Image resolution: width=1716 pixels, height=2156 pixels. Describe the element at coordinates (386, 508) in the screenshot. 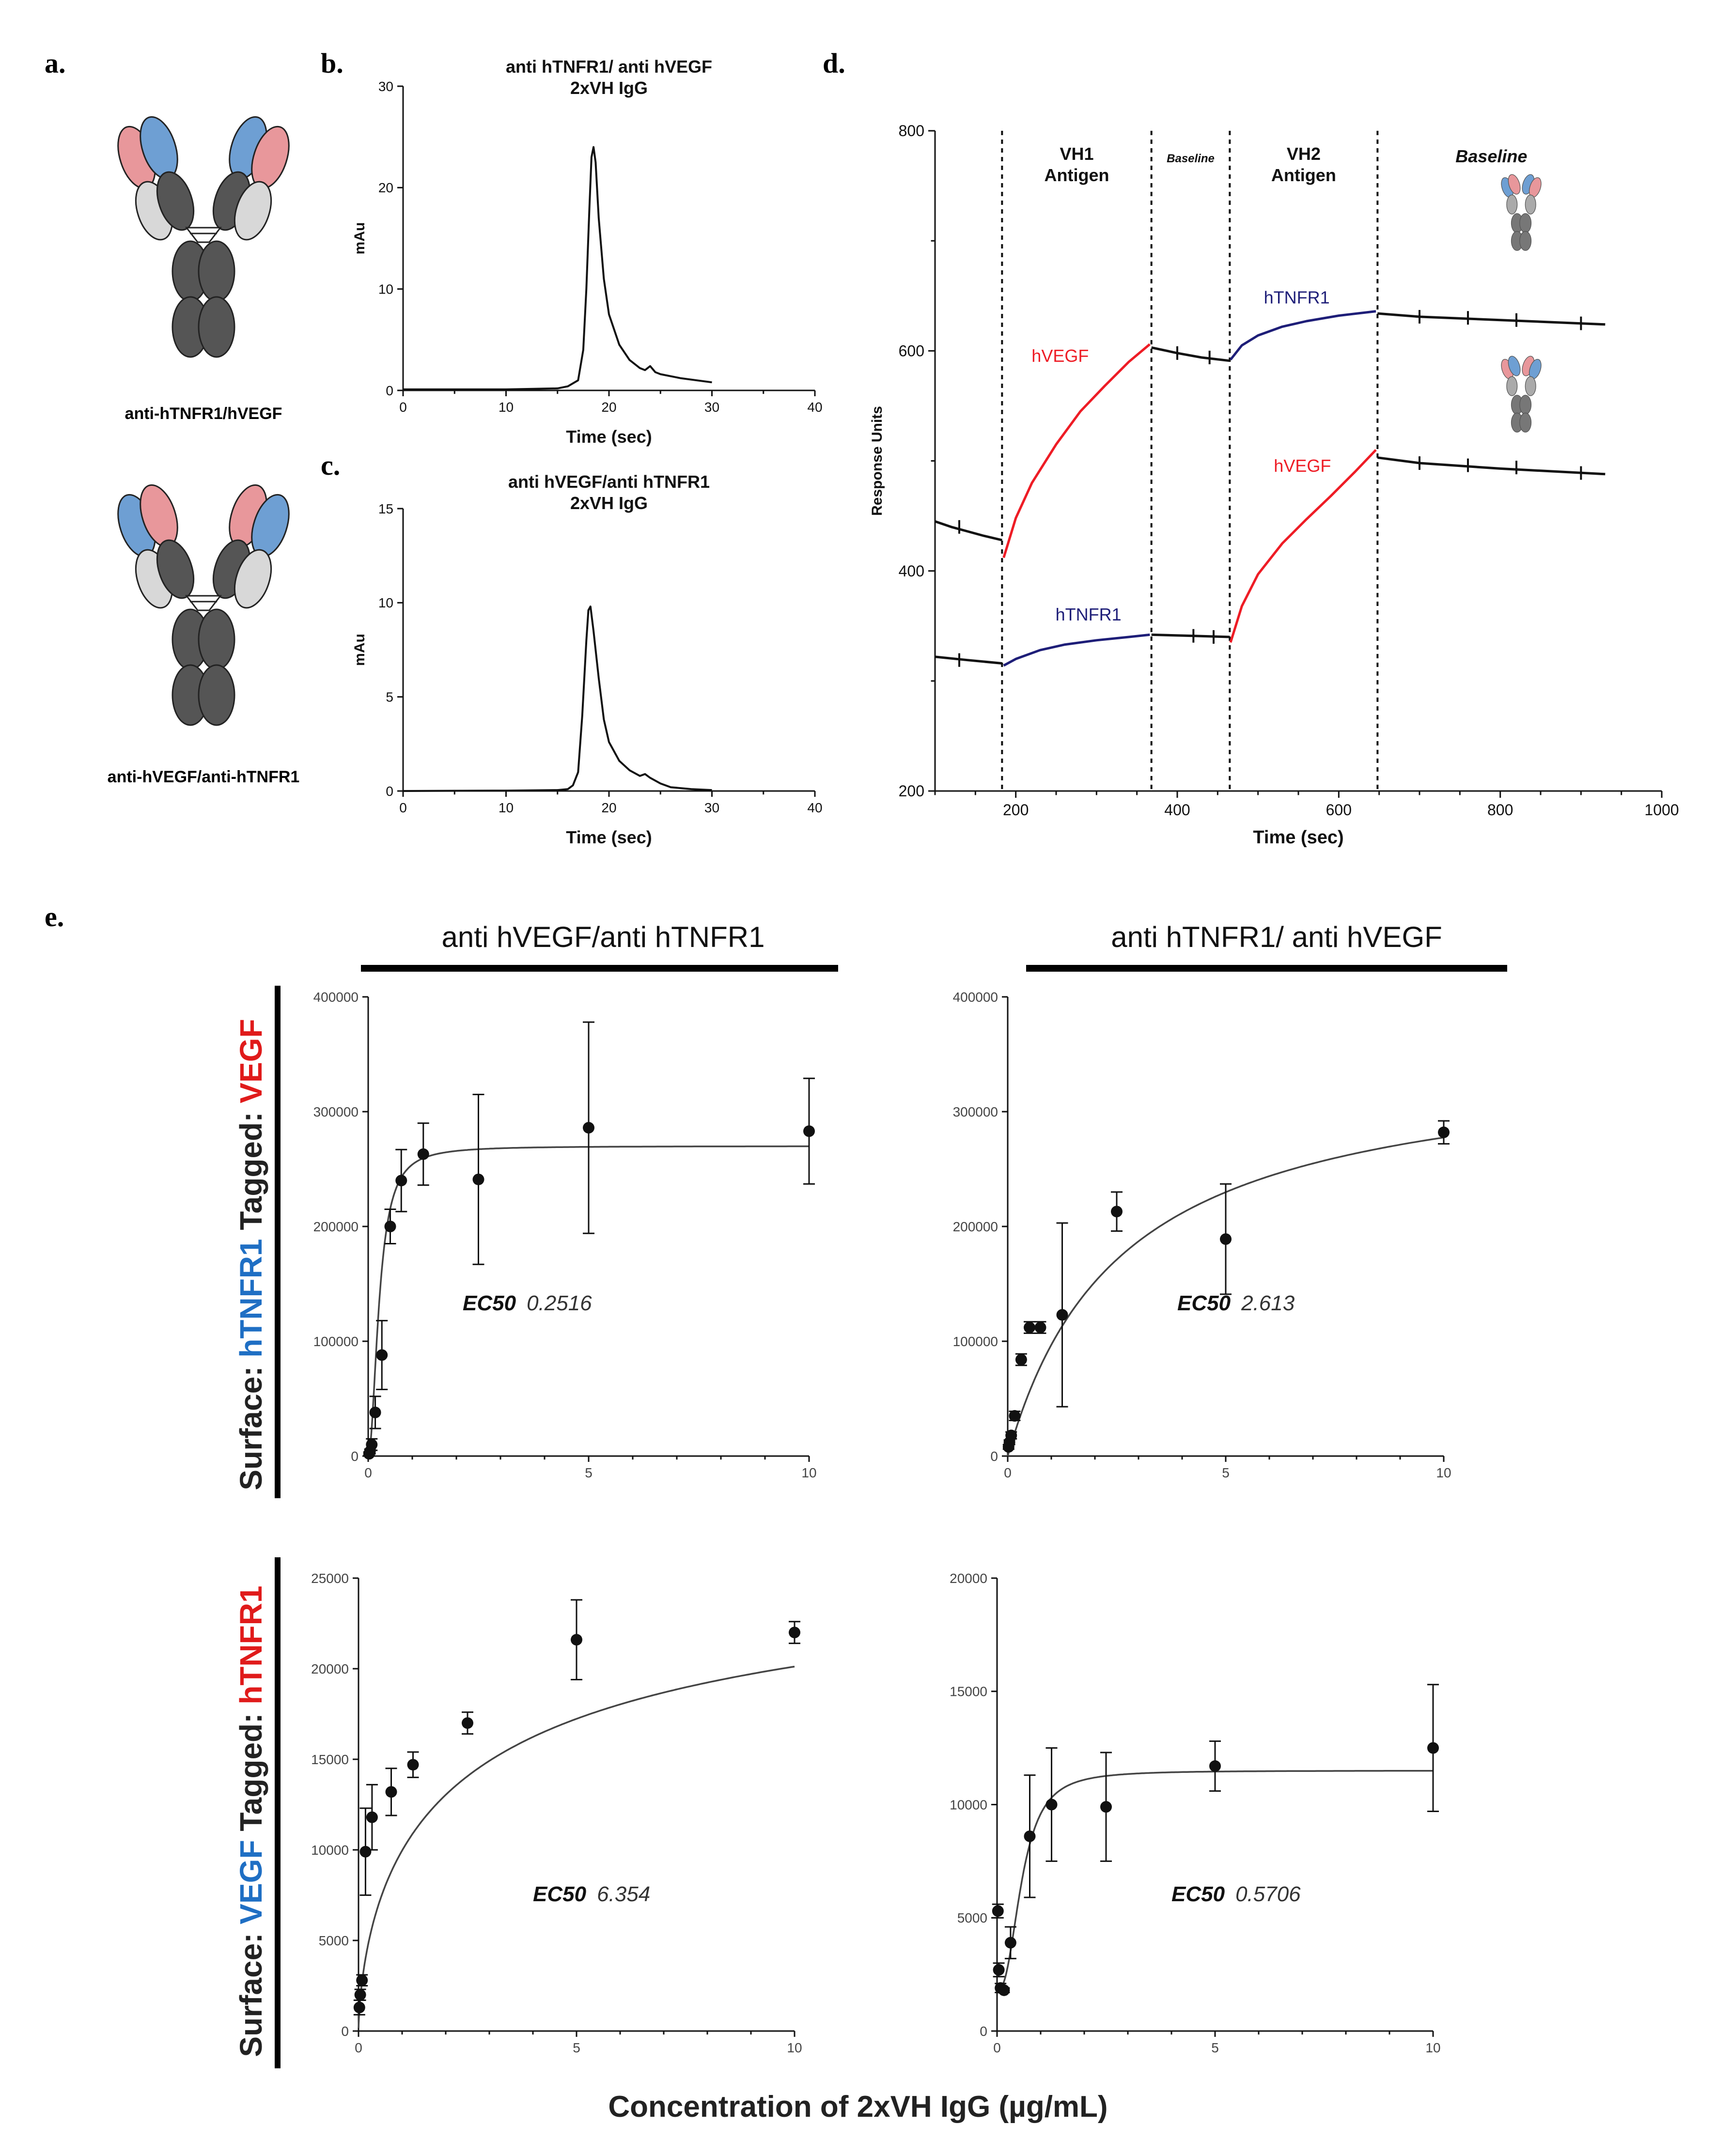

I see `y-tick-label: 15` at that location.